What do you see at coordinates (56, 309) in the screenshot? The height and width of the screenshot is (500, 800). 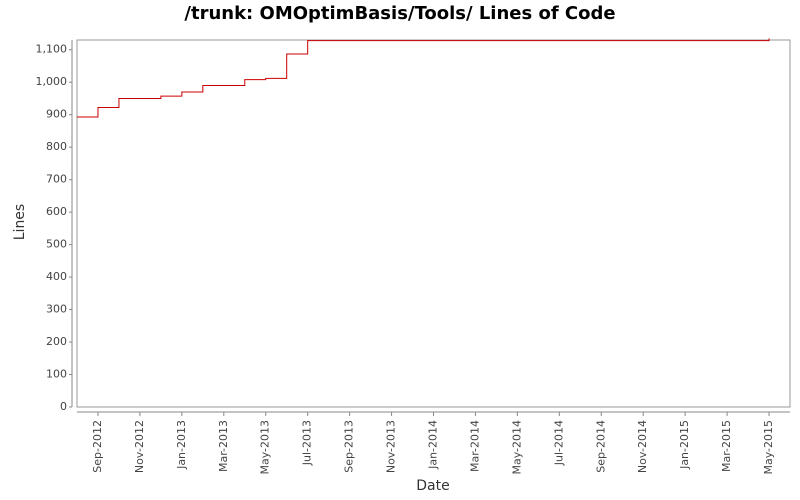 I see `y-tick-label: 300` at bounding box center [56, 309].